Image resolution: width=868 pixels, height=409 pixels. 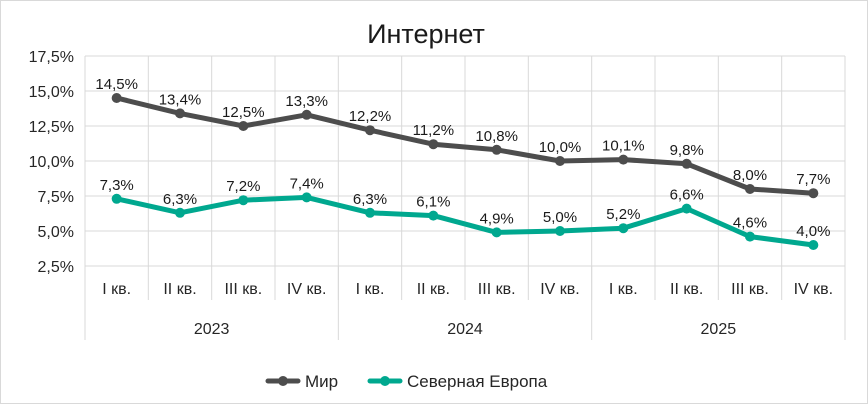 What do you see at coordinates (750, 175) in the screenshot?
I see `data-label: 8,0%` at bounding box center [750, 175].